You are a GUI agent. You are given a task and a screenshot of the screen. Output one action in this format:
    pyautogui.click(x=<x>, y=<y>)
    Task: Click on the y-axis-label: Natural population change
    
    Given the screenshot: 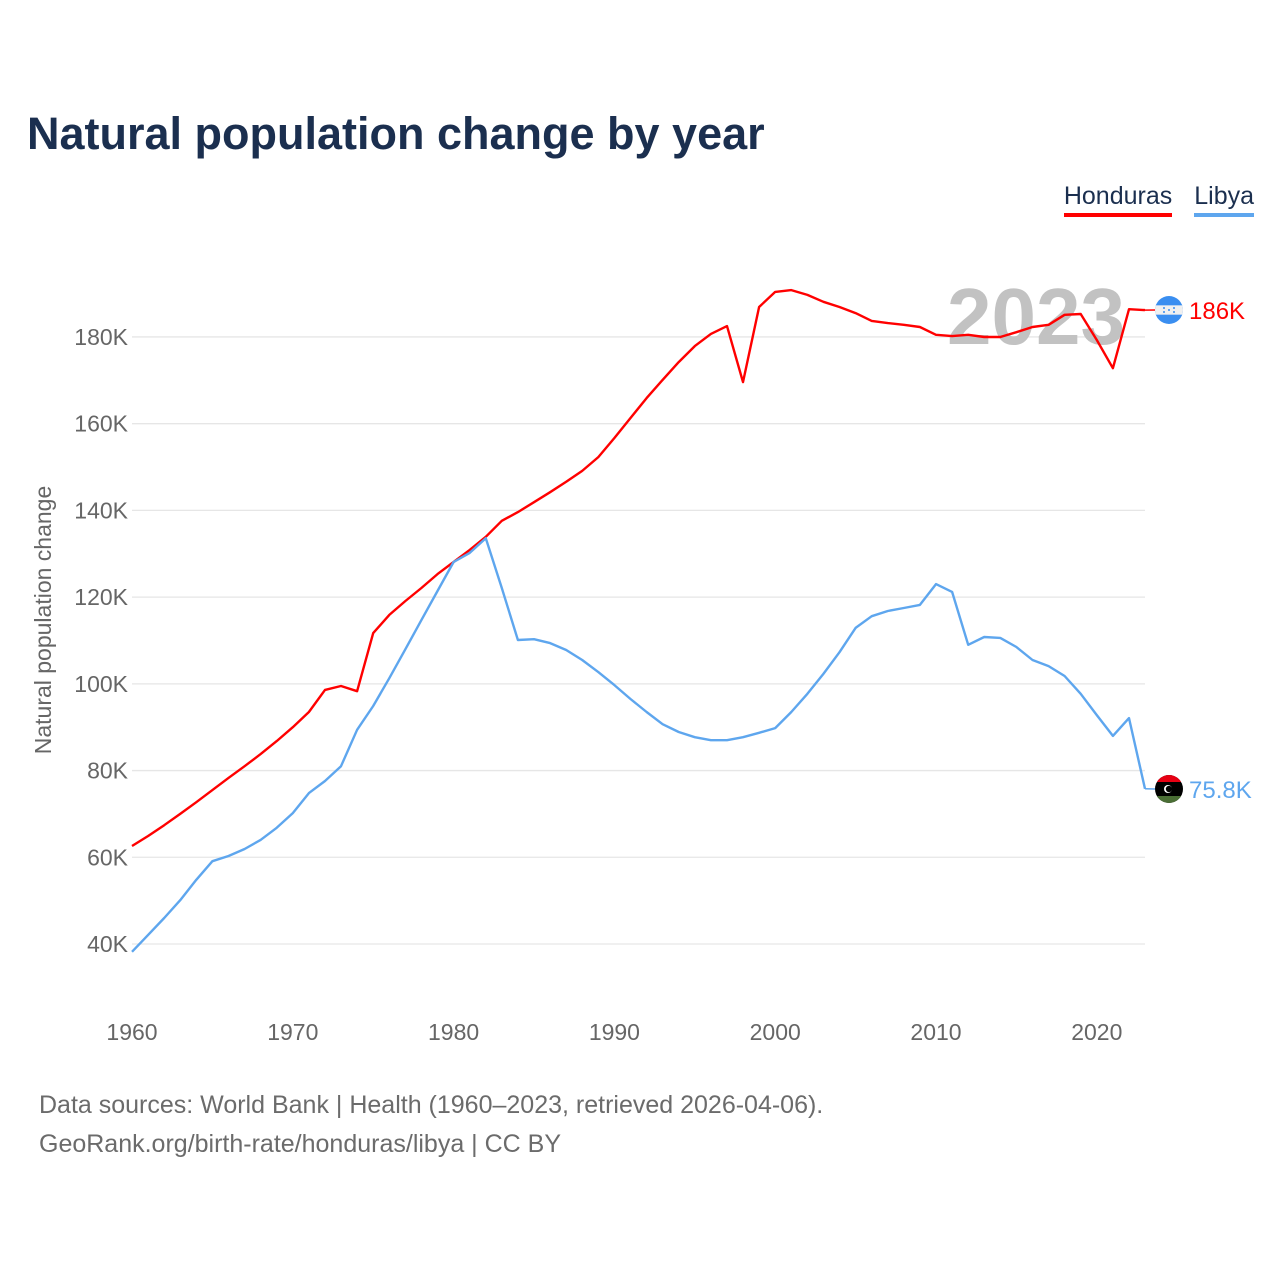 What is the action you would take?
    pyautogui.click(x=43, y=620)
    